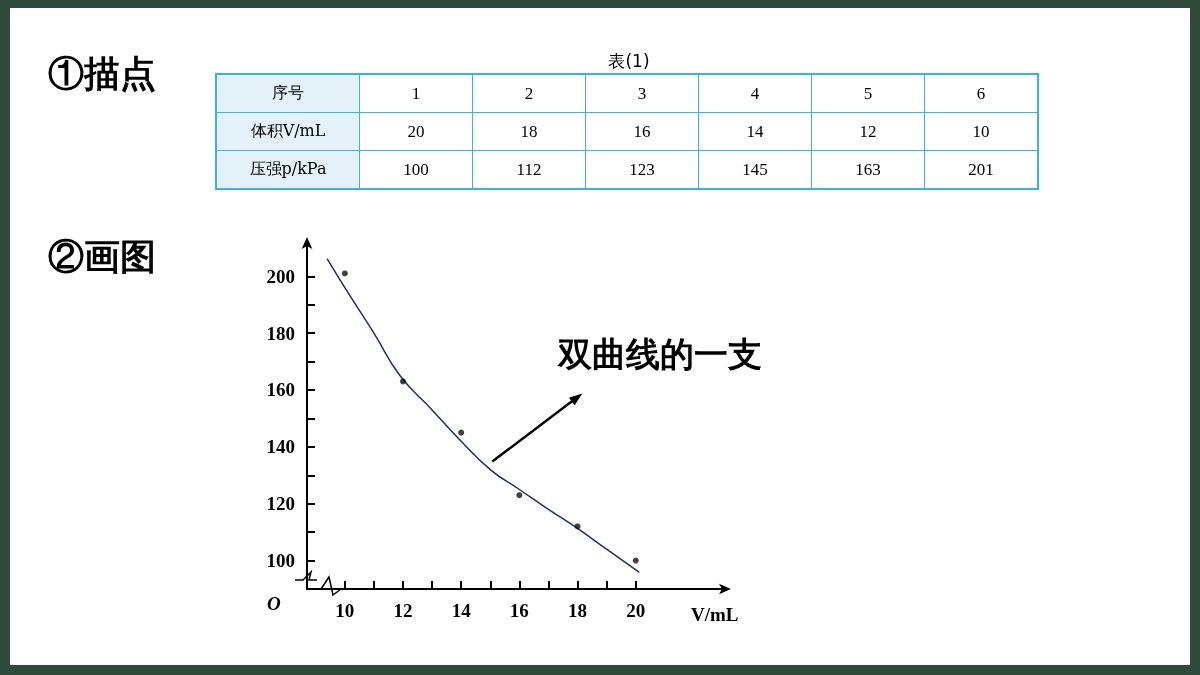 The height and width of the screenshot is (675, 1200). Describe the element at coordinates (981, 169) in the screenshot. I see `text: 201` at that location.